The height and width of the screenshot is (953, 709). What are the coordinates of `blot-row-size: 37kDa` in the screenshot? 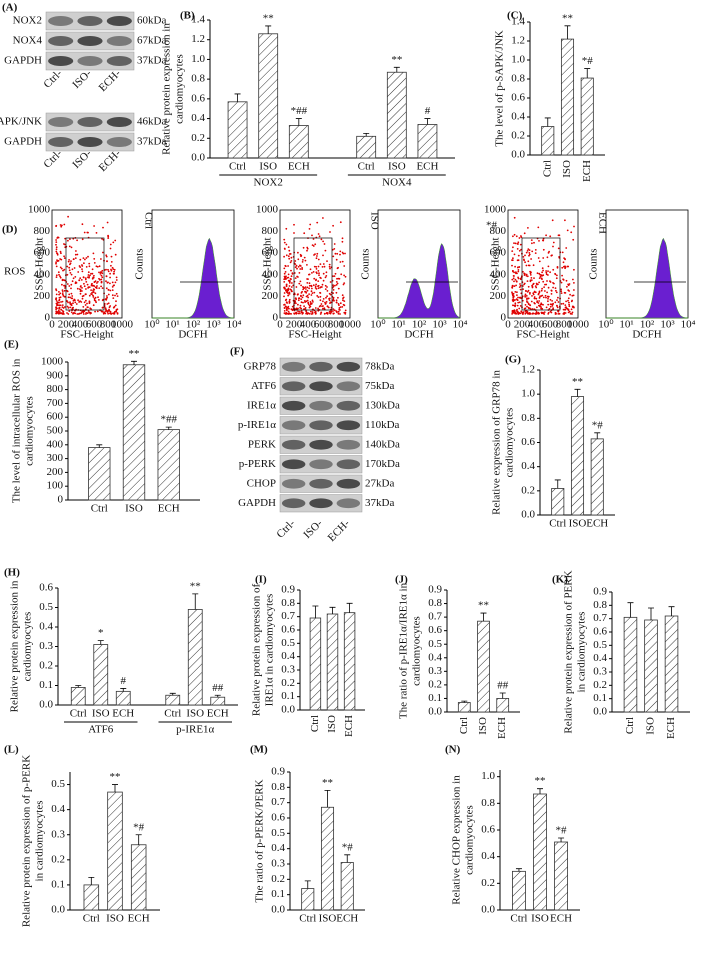 It's located at (379, 503).